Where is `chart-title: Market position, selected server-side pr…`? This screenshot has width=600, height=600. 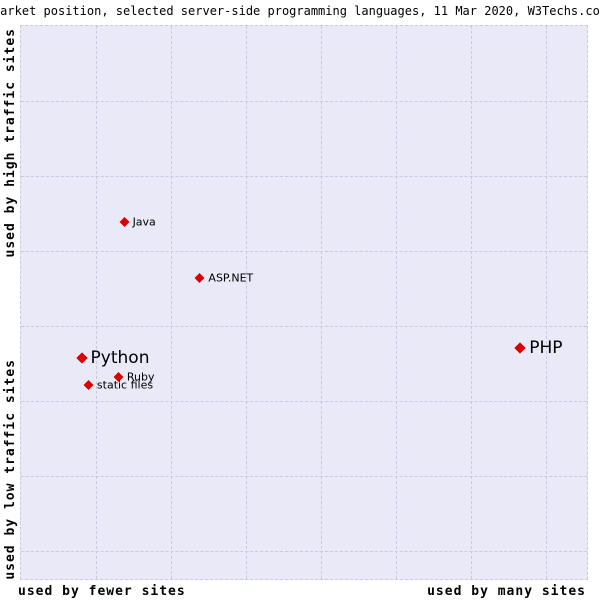
chart-title: Market position, selected server-side pr… is located at coordinates (300, 11).